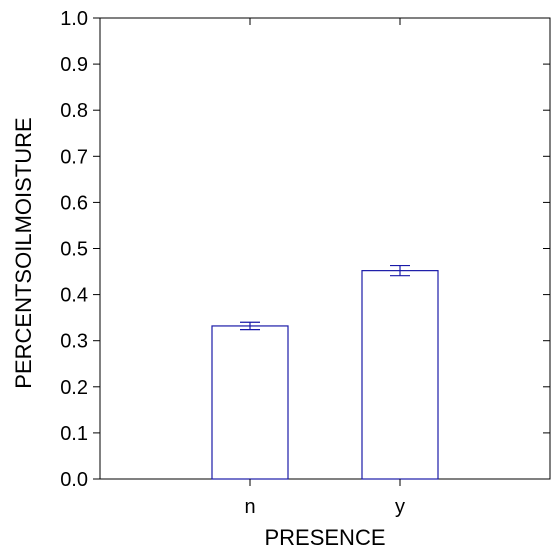 The height and width of the screenshot is (550, 553). What do you see at coordinates (400, 375) in the screenshot?
I see `bar-y` at bounding box center [400, 375].